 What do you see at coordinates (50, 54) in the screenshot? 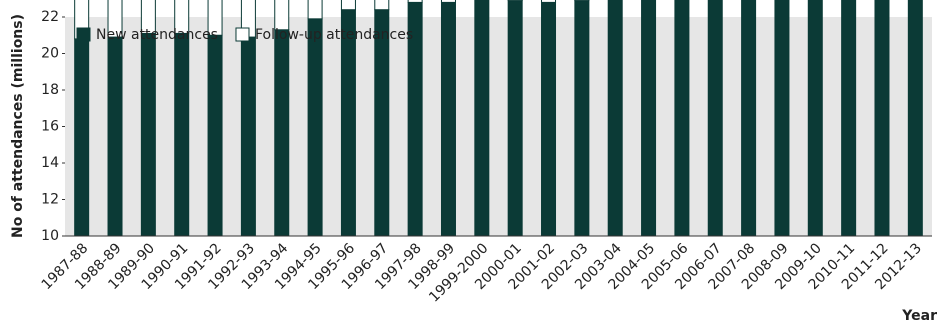
I see `y-tick-label: 20` at bounding box center [50, 54].